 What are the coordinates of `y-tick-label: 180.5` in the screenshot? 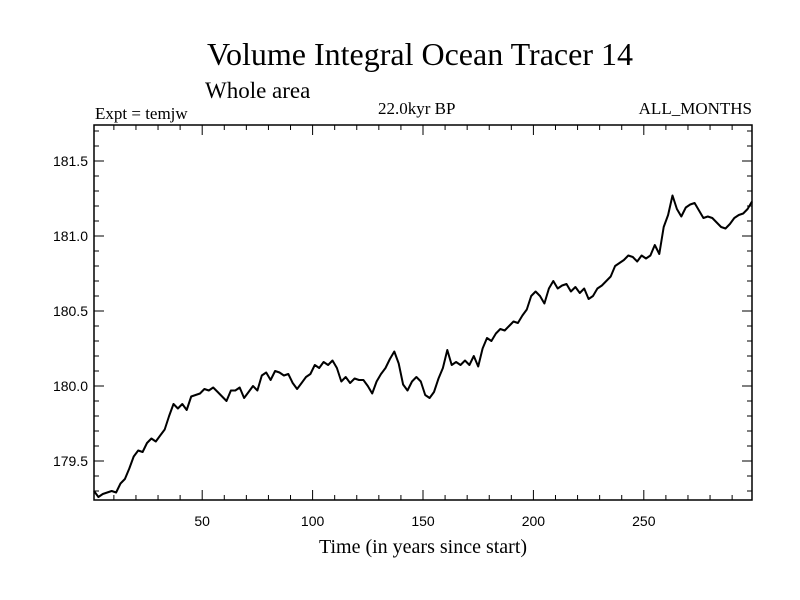 It's located at (70, 311).